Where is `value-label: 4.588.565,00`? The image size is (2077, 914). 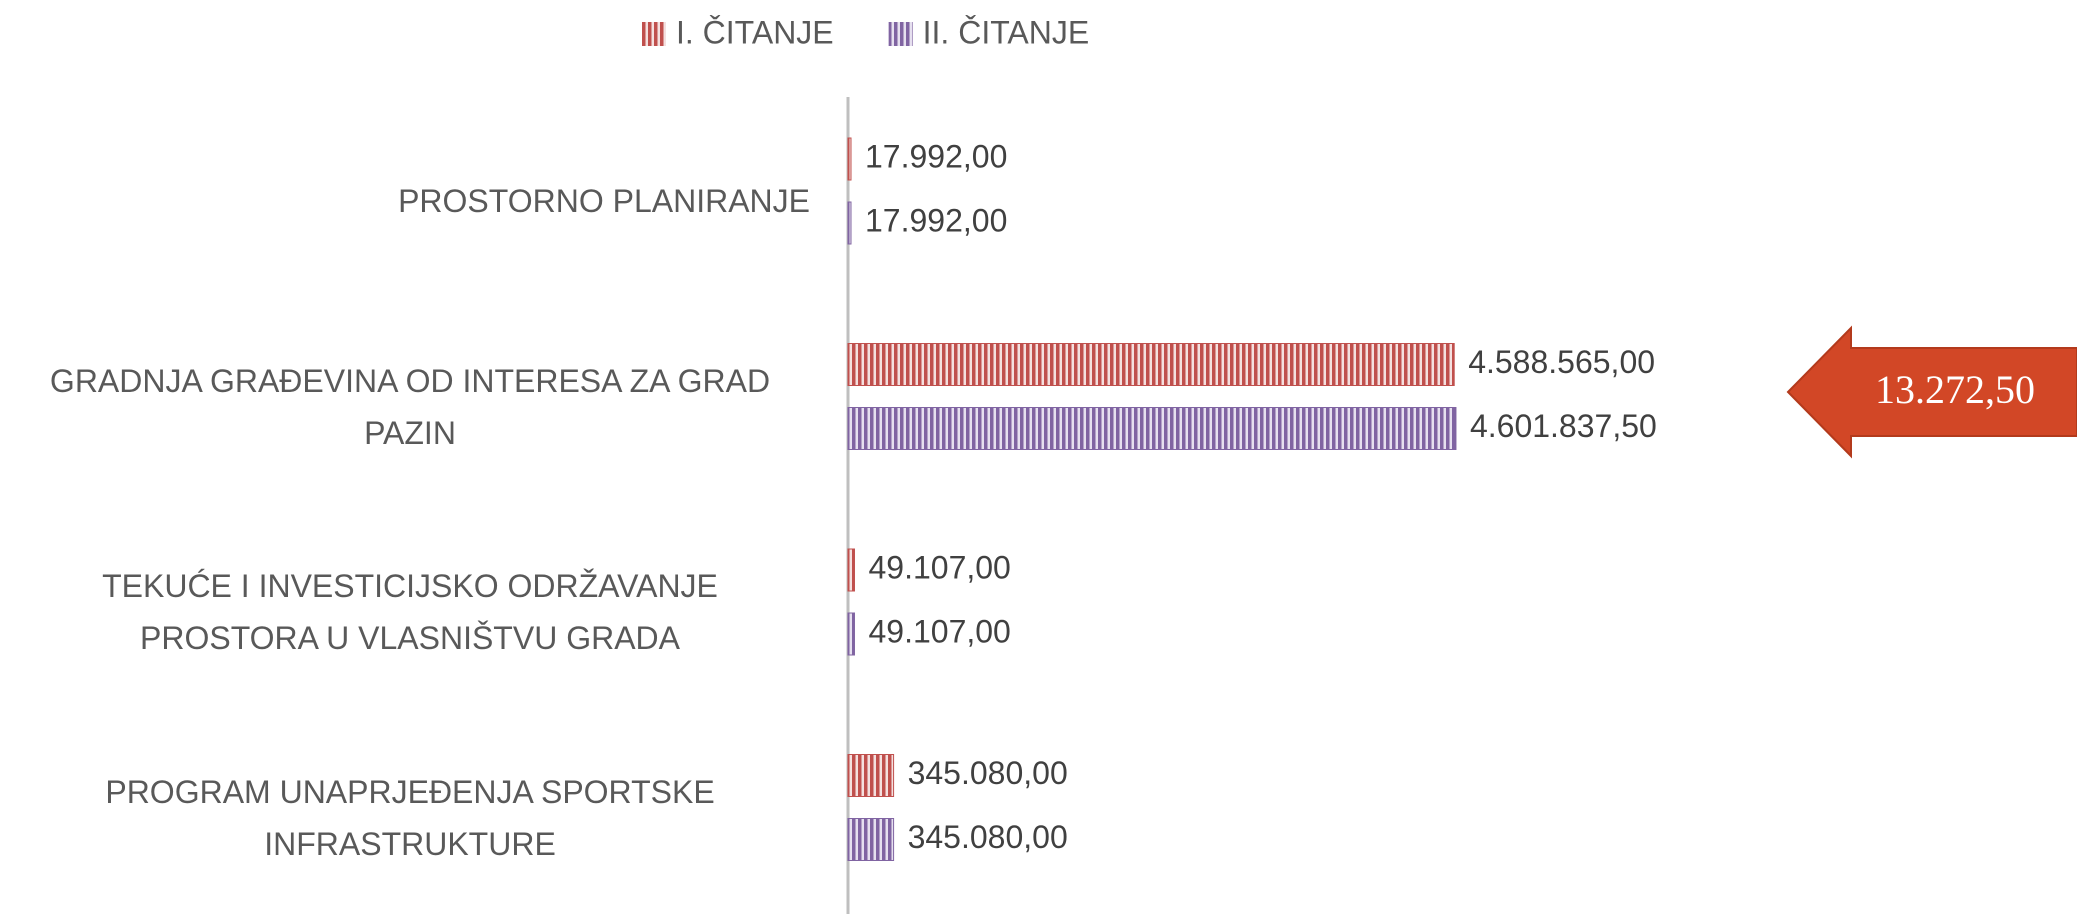
value-label: 4.588.565,00 is located at coordinates (1561, 362).